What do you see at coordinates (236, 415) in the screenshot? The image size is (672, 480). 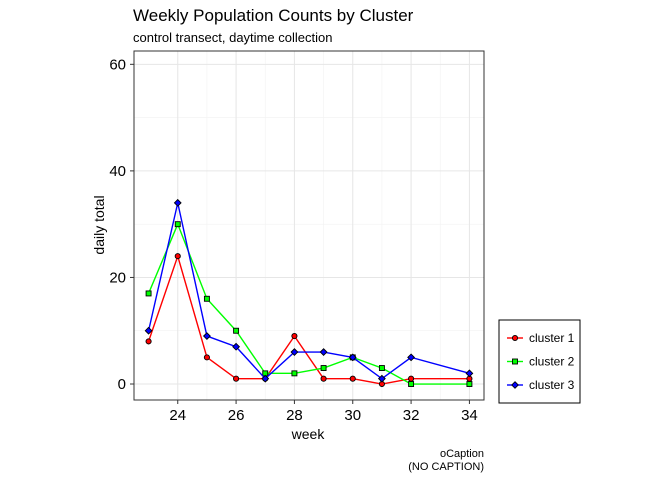 I see `x-tick-label: 26` at bounding box center [236, 415].